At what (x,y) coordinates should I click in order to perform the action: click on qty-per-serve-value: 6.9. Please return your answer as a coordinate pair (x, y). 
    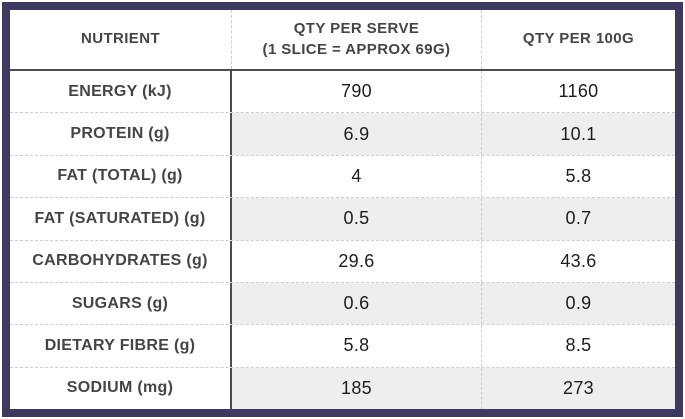
    Looking at the image, I should click on (356, 133).